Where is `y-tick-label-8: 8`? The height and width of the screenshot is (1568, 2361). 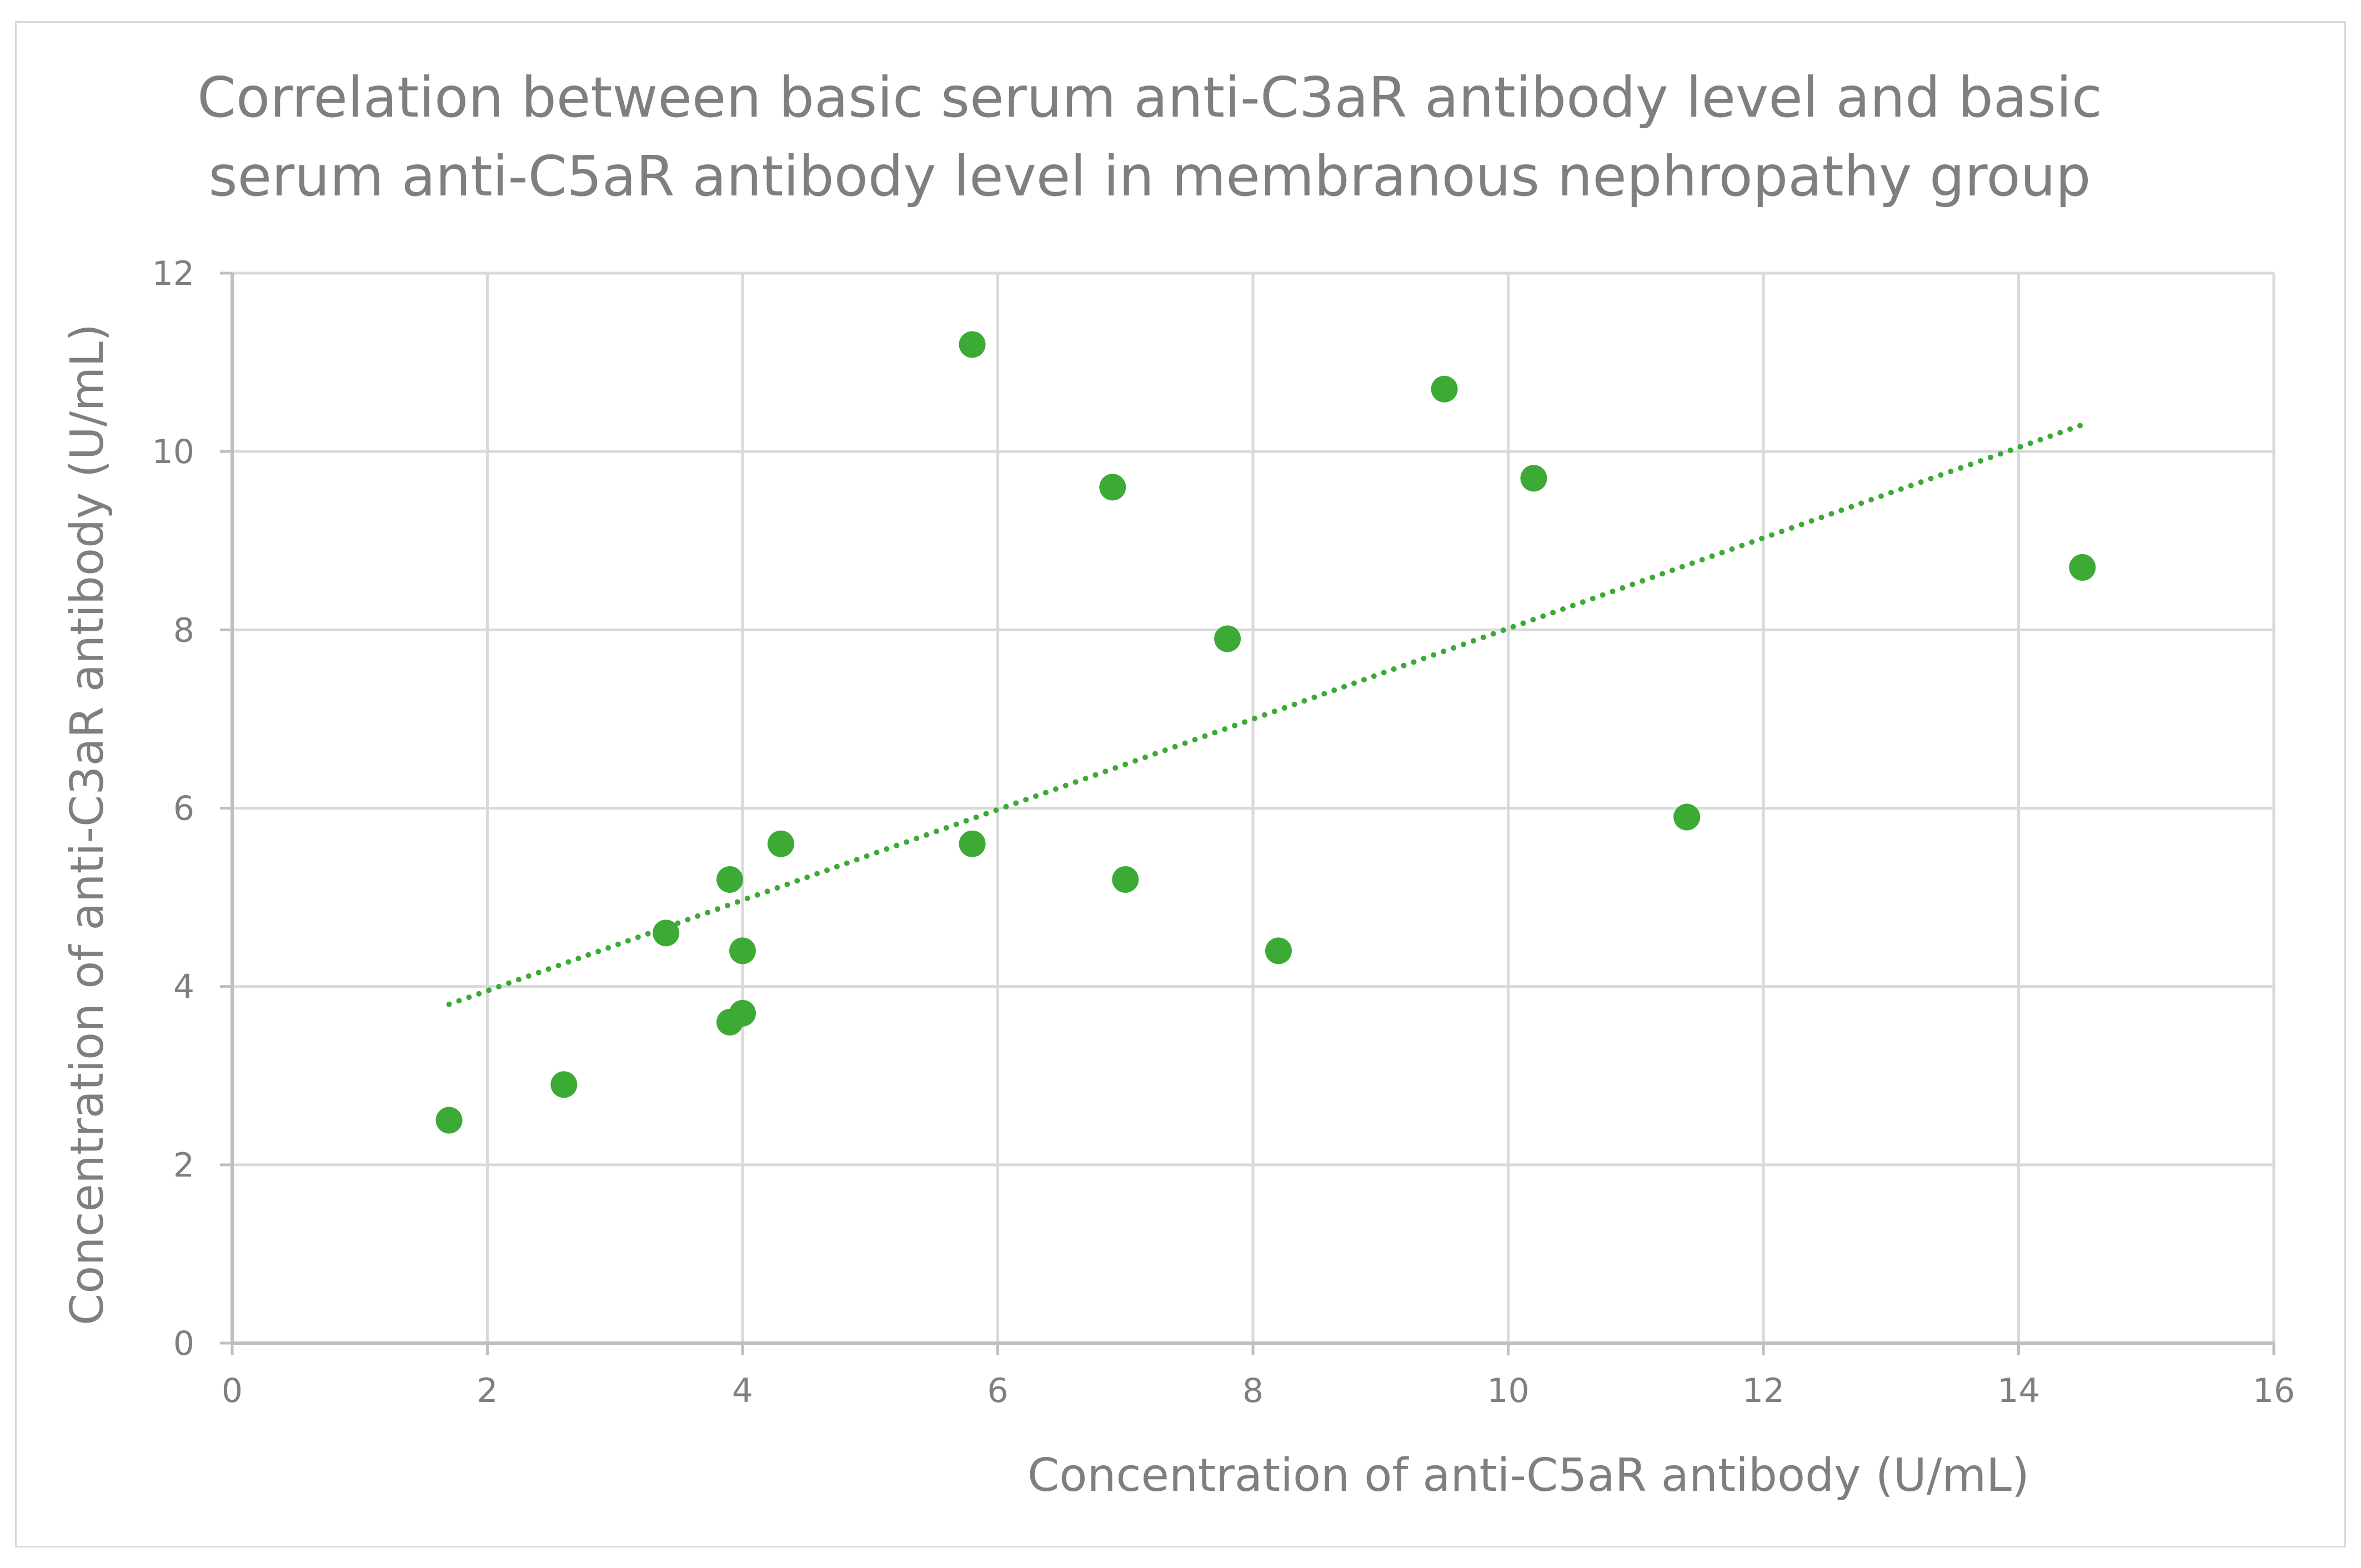 y-tick-label-8: 8 is located at coordinates (183, 630).